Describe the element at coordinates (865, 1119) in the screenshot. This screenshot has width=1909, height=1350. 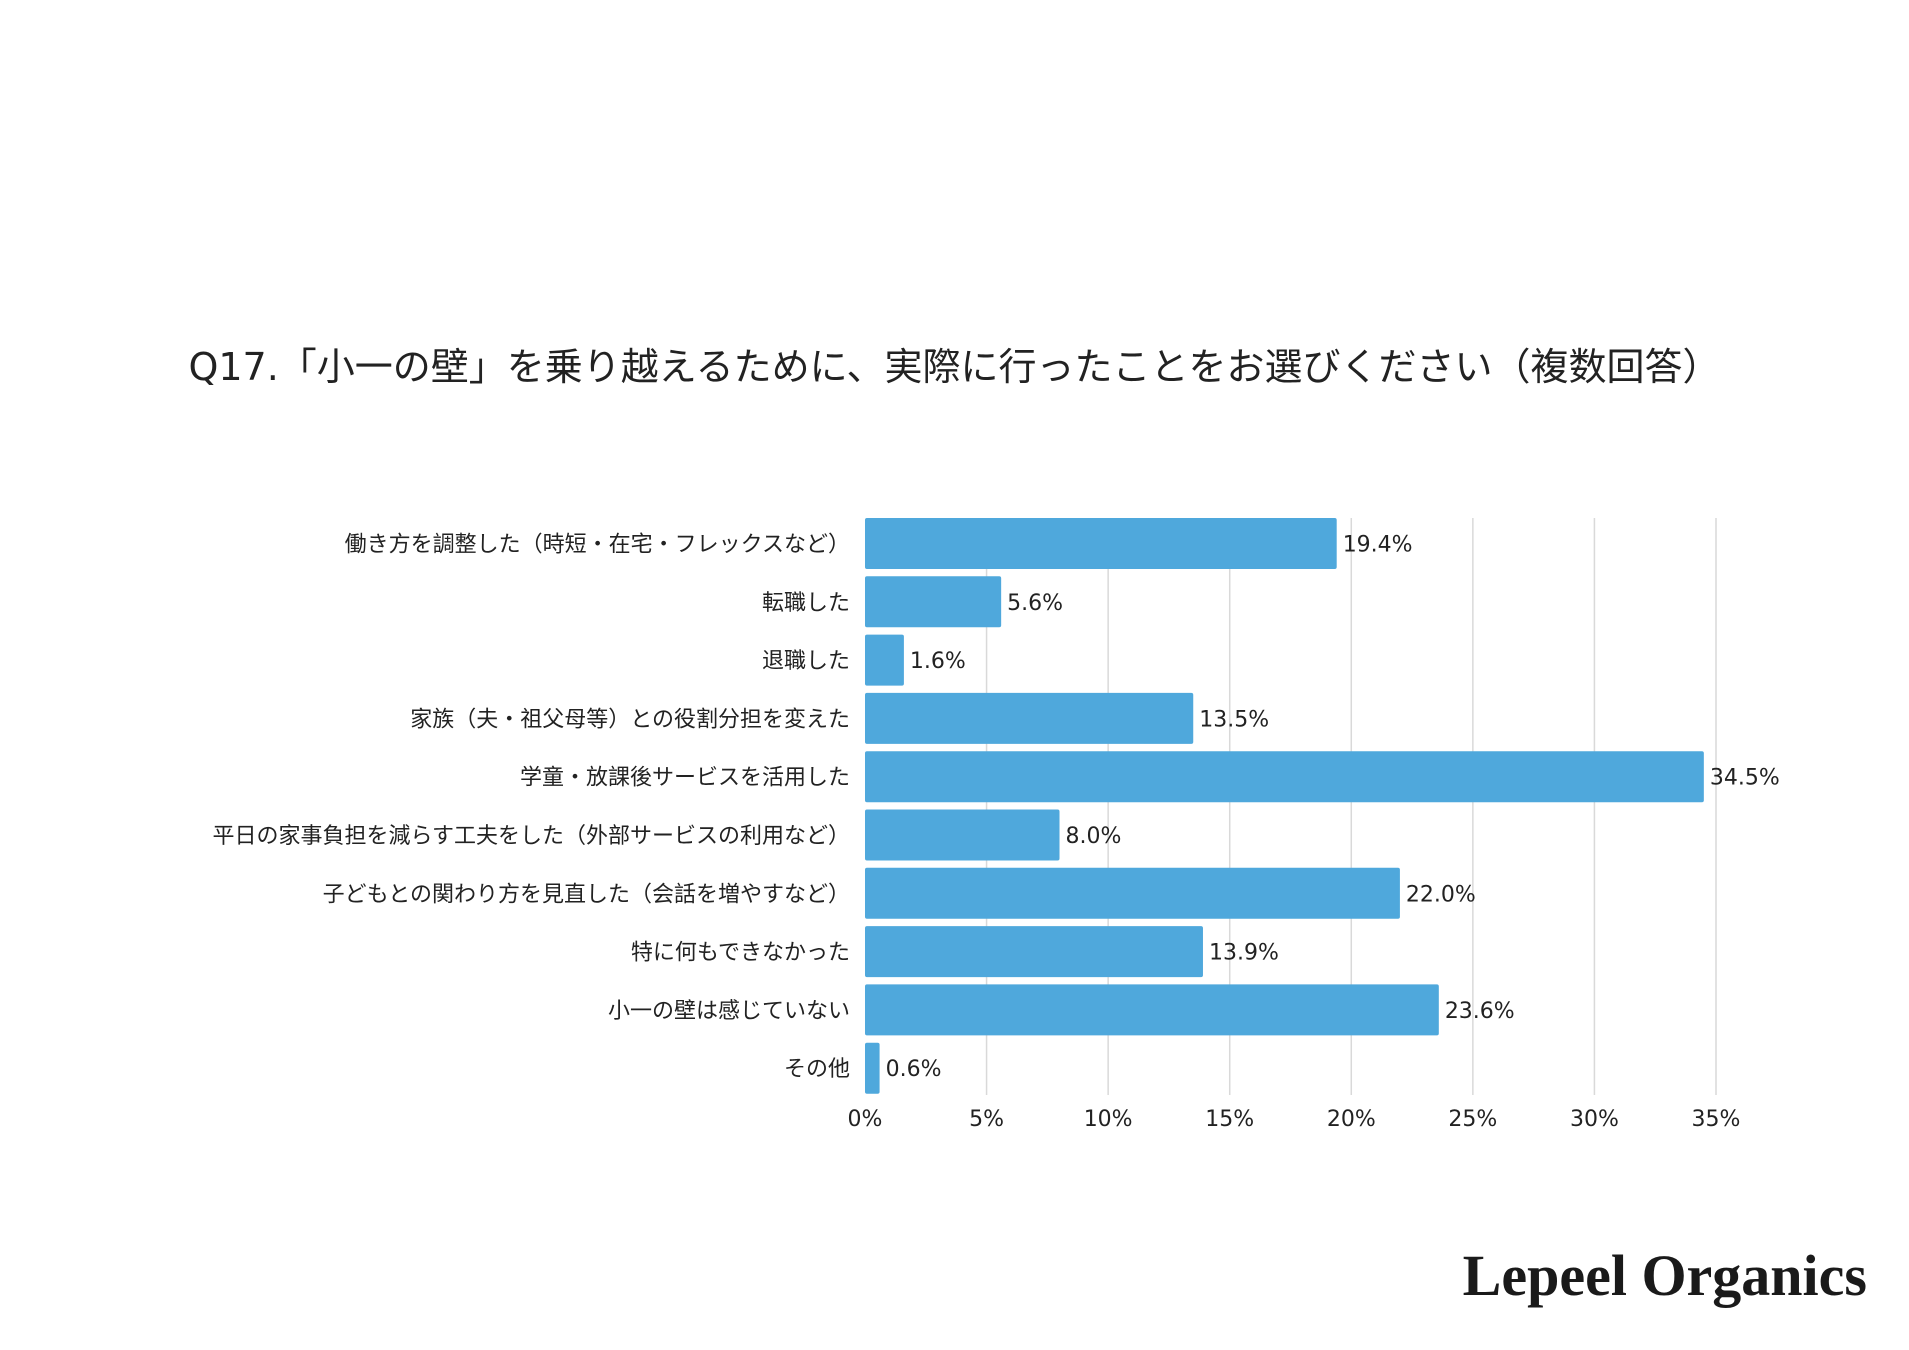
I see `x-tick-label: 0%` at that location.